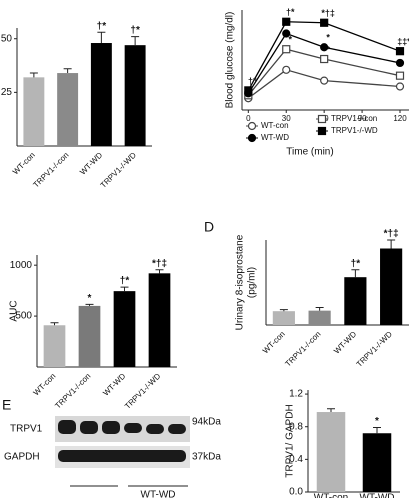 The height and width of the screenshot is (498, 409). What do you see at coordinates (158, 494) in the screenshot?
I see `group-label: WT-WD` at bounding box center [158, 494].